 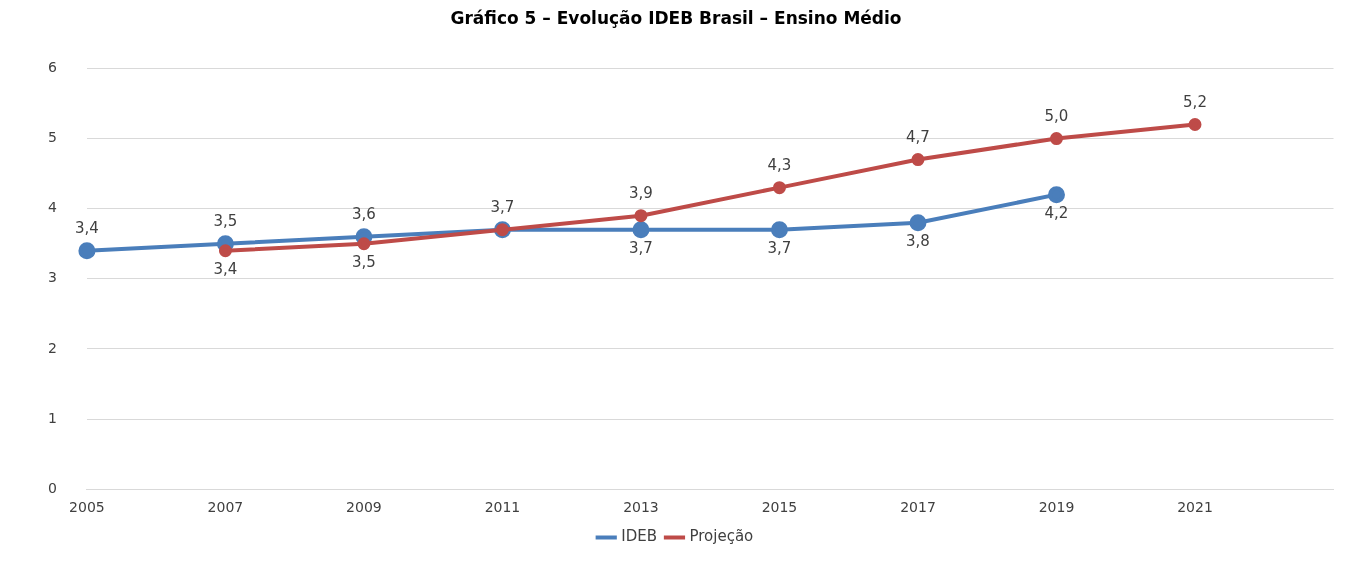 I want to click on y-tick-label: 6, so click(x=52, y=67).